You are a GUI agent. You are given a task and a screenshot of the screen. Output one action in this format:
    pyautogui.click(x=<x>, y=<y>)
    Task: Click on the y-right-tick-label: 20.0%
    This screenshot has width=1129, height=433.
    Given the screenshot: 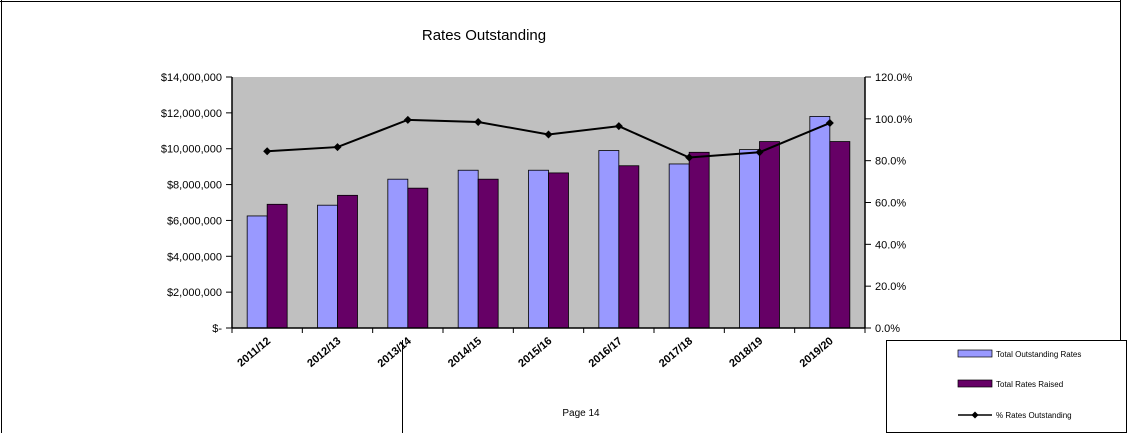 What is the action you would take?
    pyautogui.click(x=890, y=287)
    